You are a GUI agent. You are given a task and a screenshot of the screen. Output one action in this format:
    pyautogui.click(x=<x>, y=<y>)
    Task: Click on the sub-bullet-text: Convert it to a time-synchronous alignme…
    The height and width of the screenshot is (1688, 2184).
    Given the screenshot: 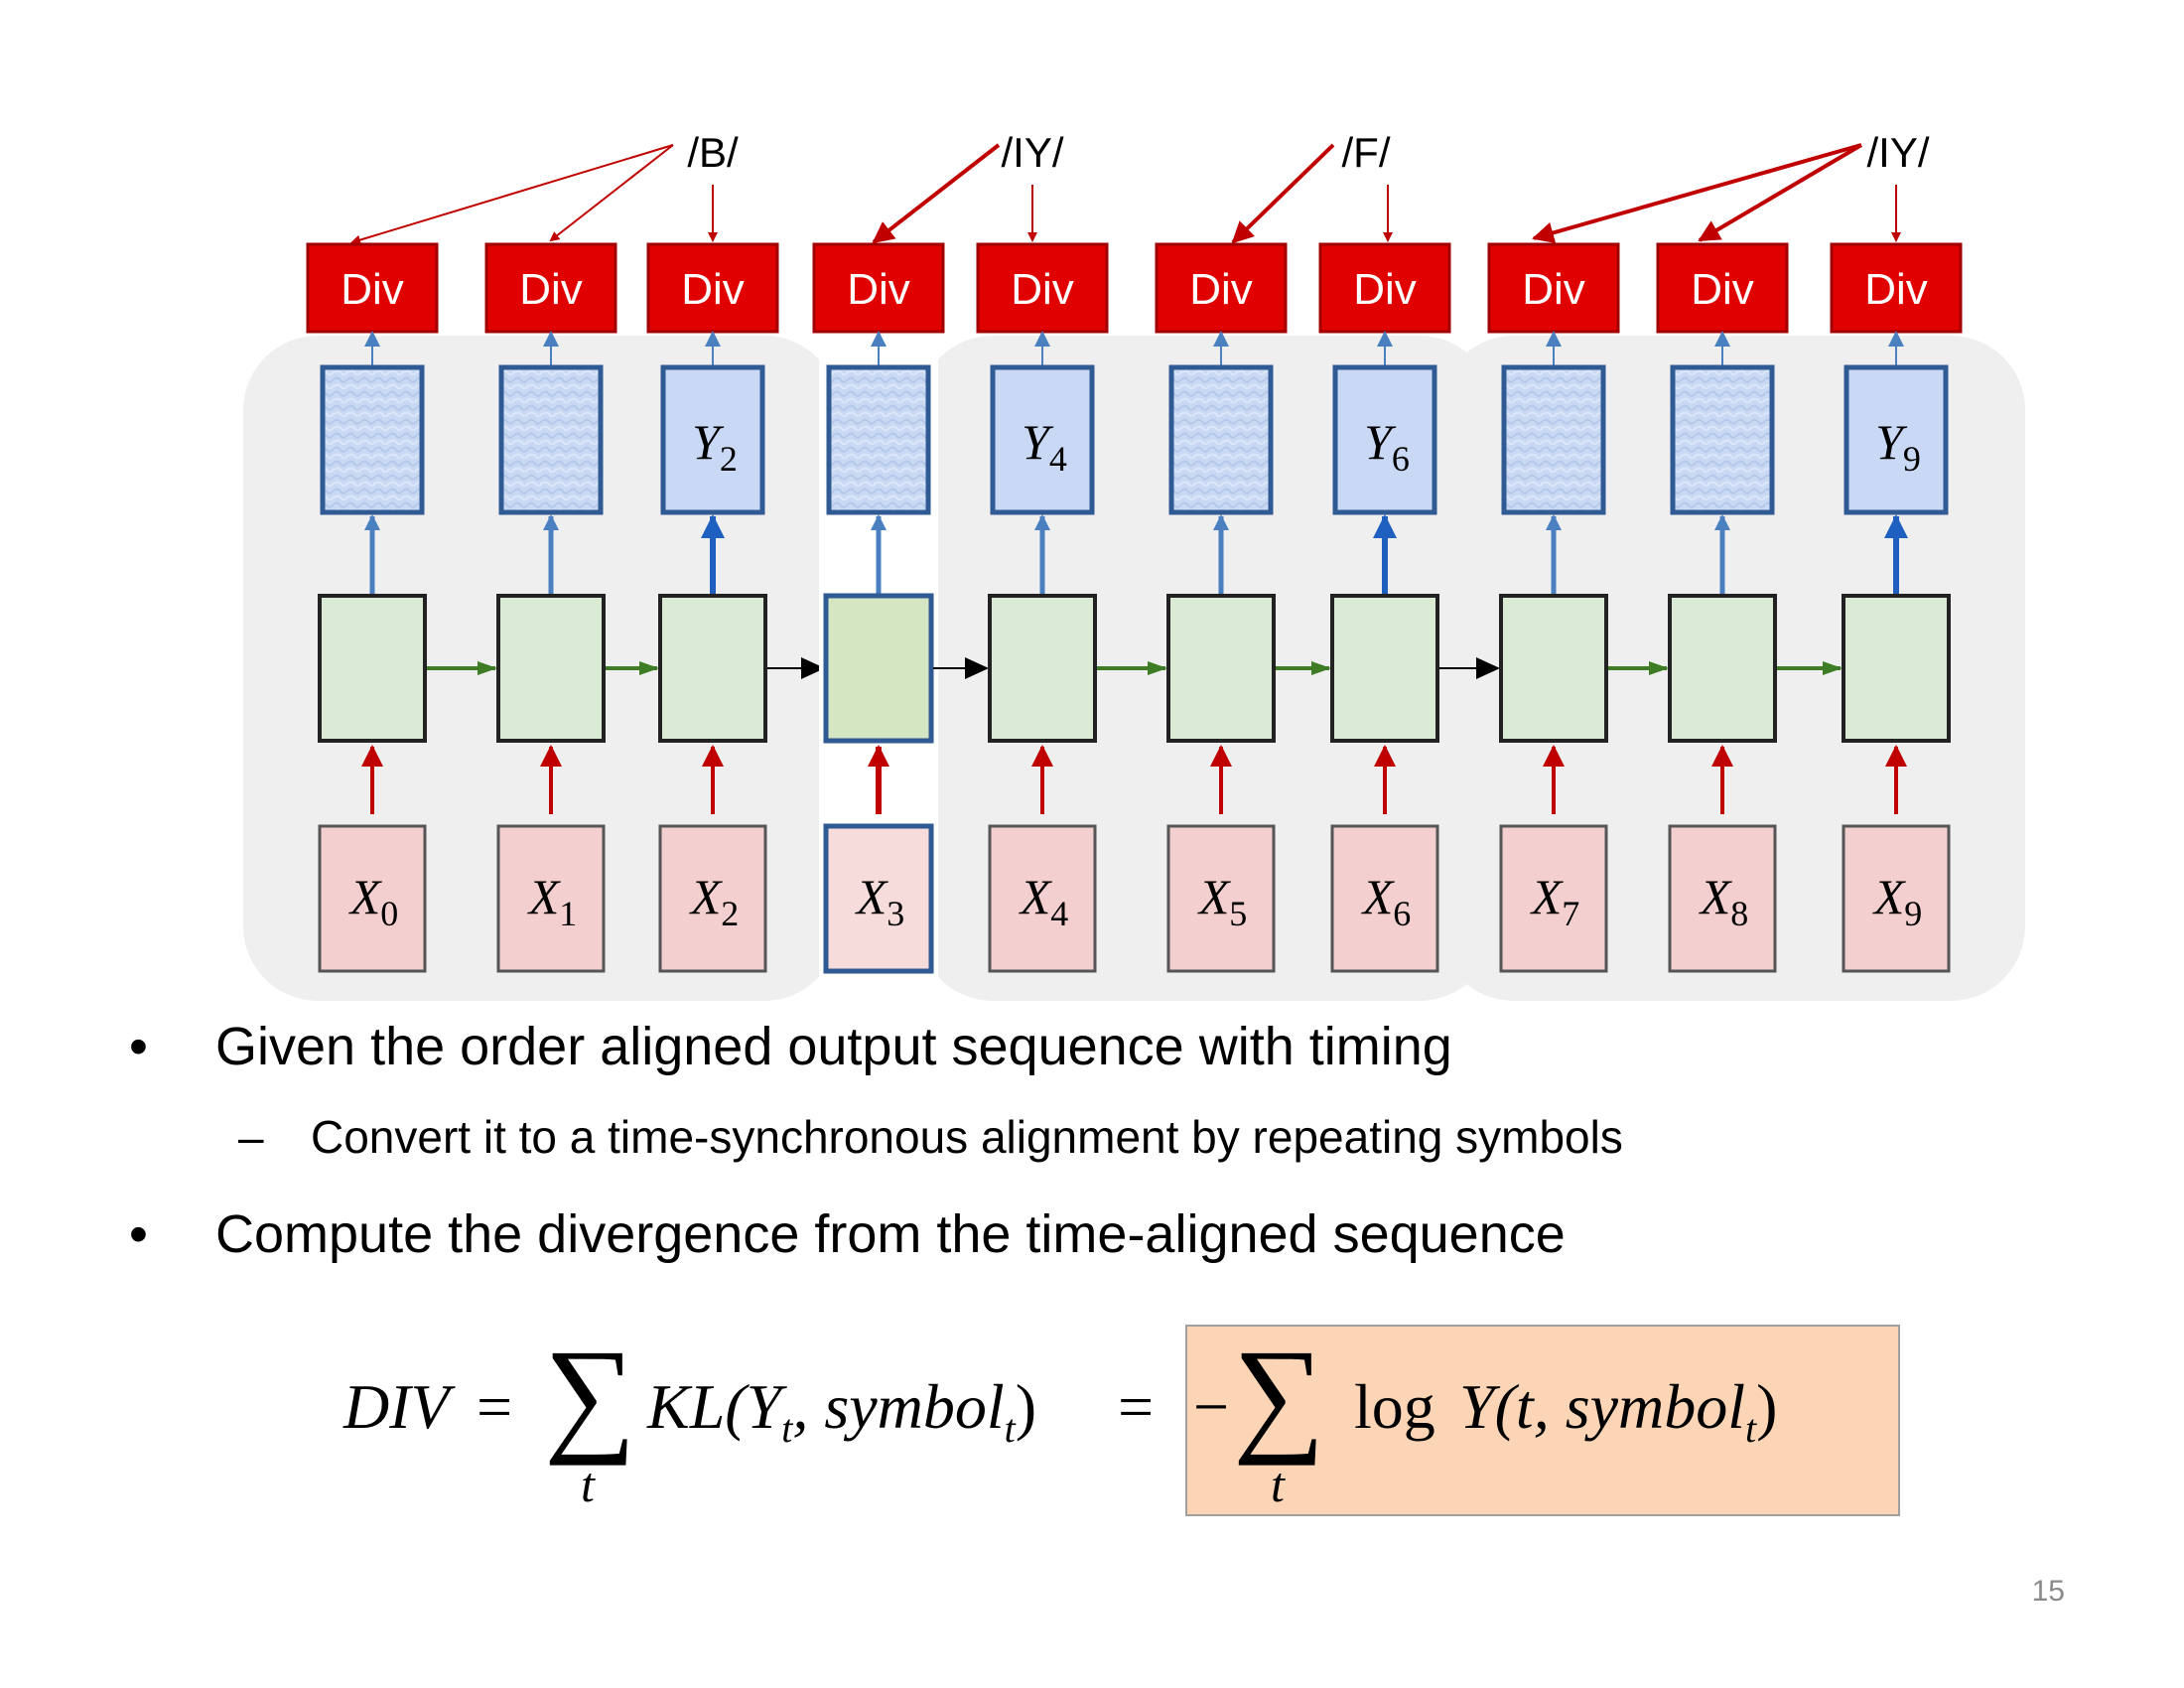 What is the action you would take?
    pyautogui.click(x=967, y=1137)
    